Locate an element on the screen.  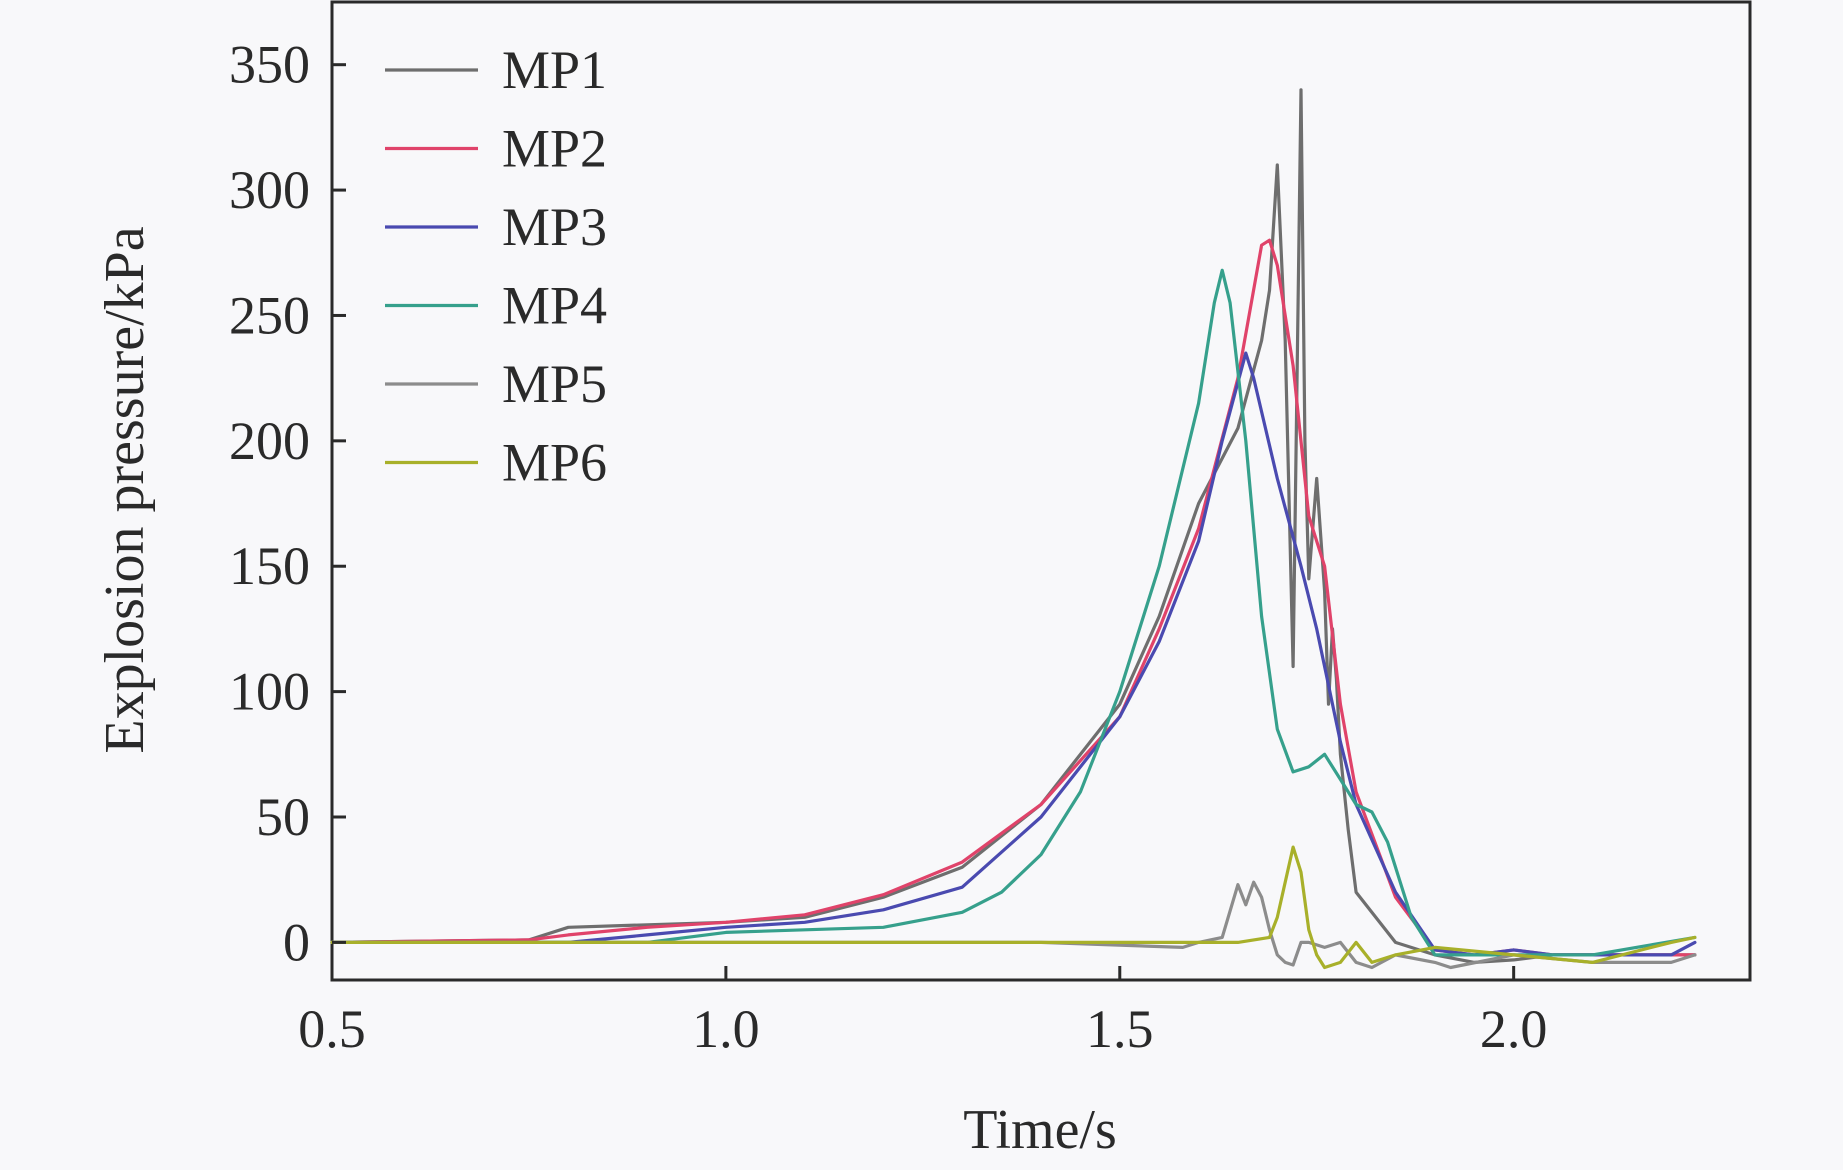
y-tick-label: 150 is located at coordinates (269, 566).